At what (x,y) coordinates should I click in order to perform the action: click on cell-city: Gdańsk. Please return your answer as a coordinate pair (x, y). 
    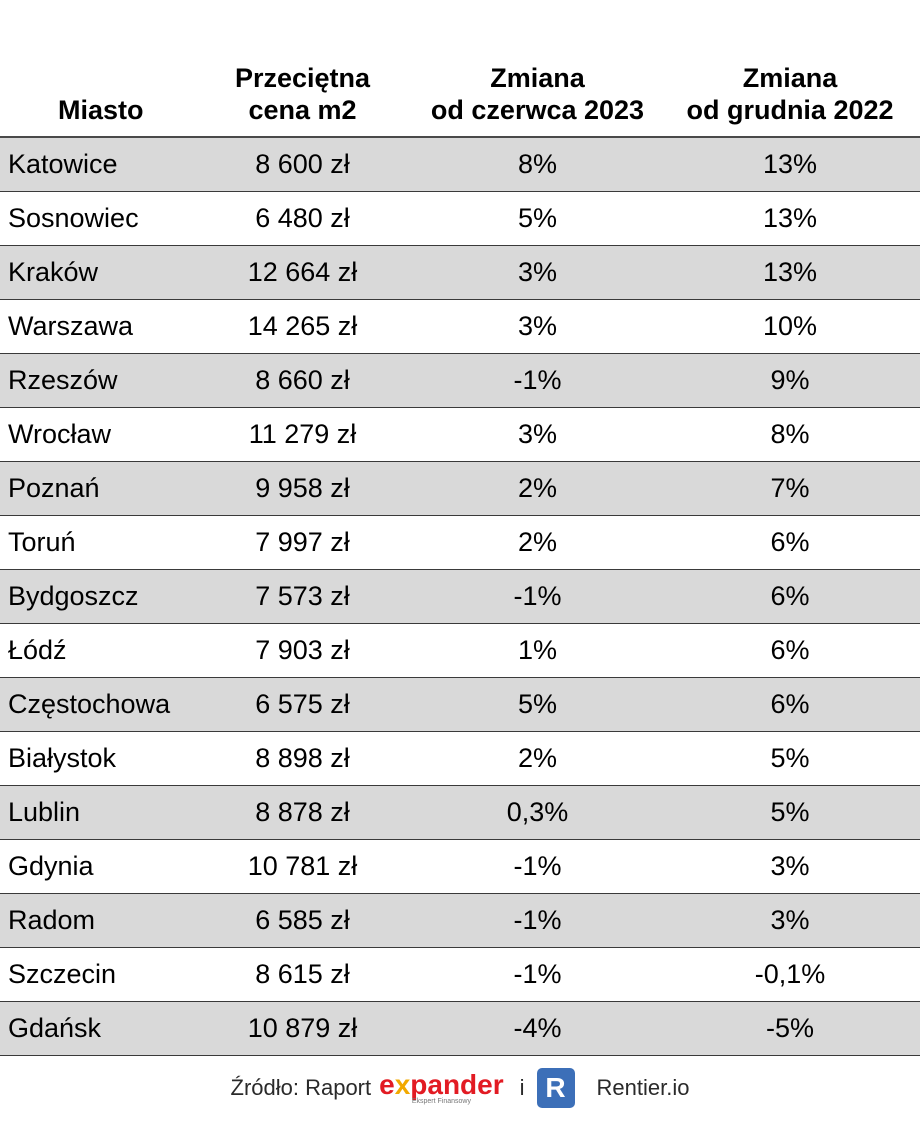
    Looking at the image, I should click on (95, 1028).